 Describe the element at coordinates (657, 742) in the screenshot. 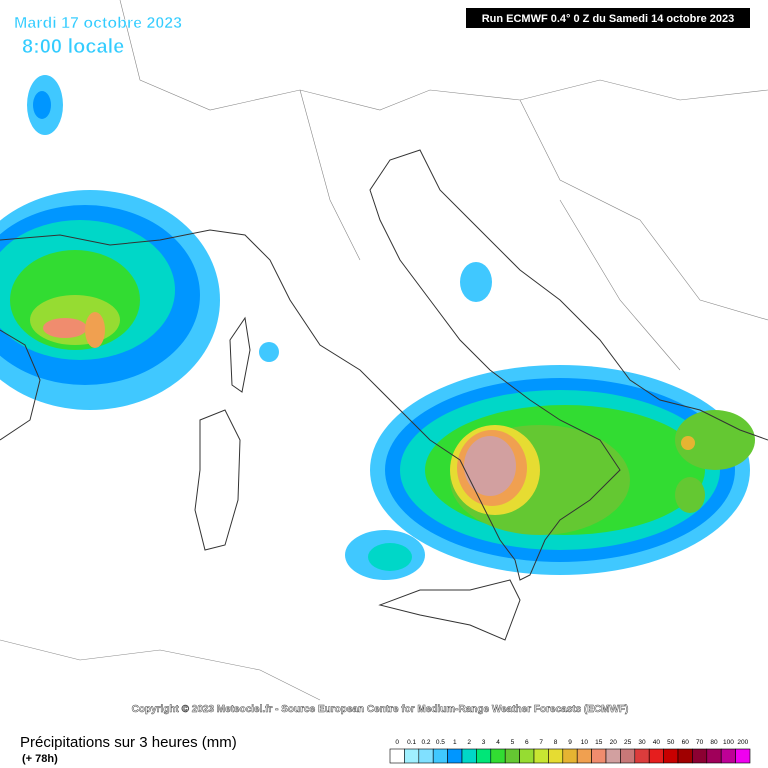

I see `legend-label: 40` at that location.